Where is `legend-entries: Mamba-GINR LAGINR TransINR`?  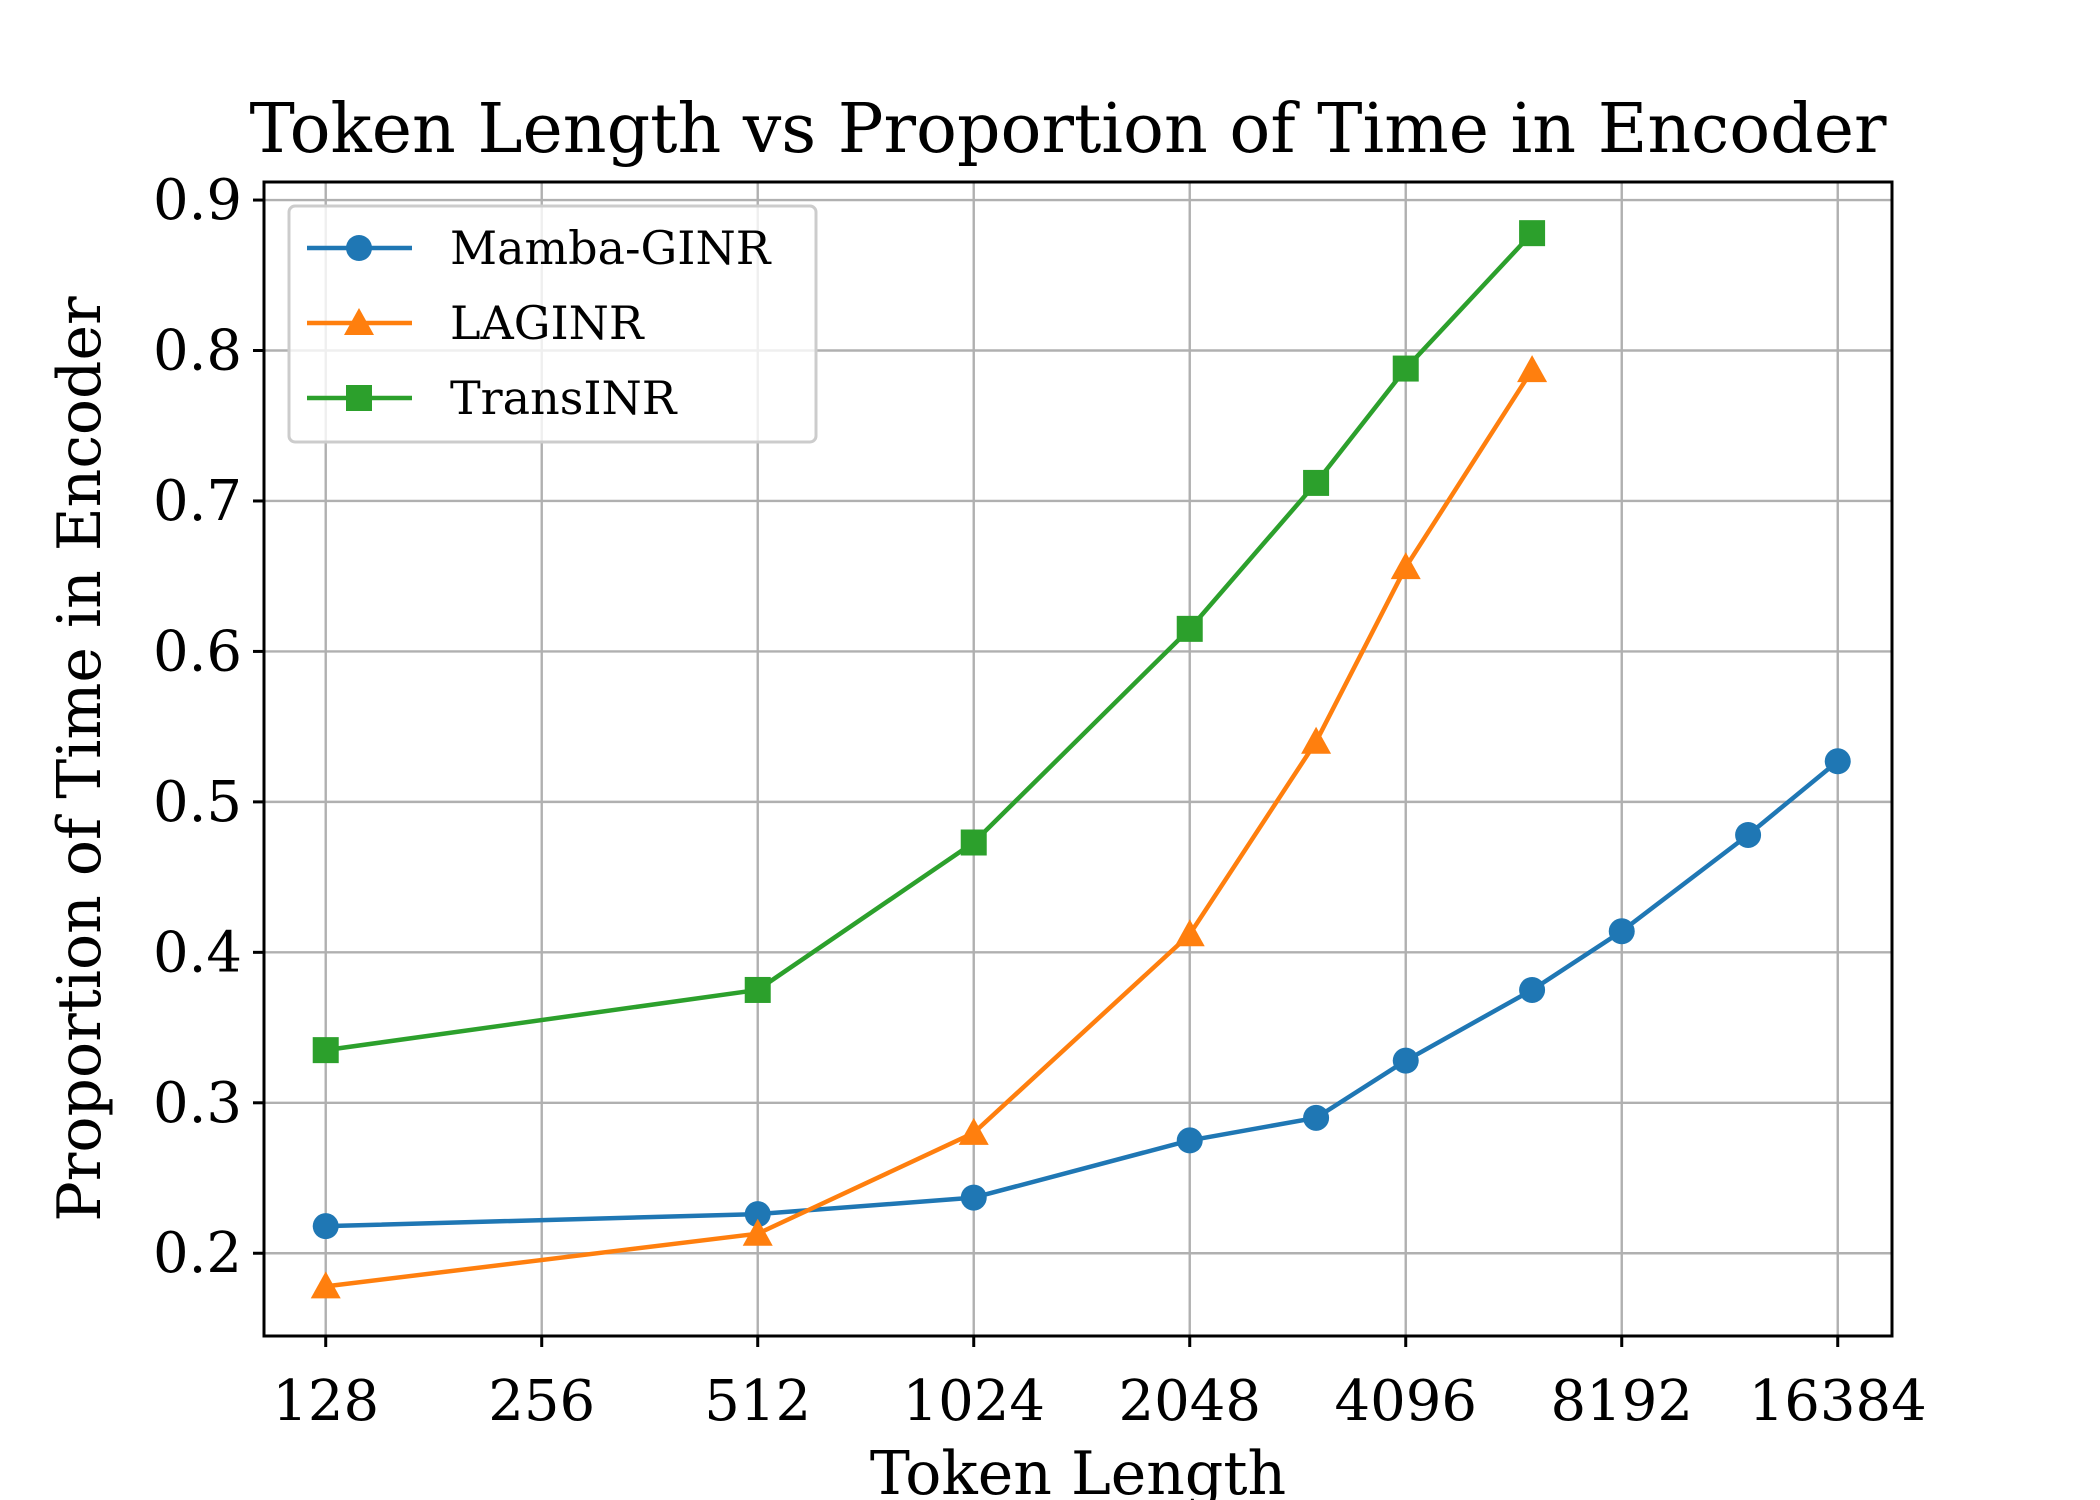
legend-entries: Mamba-GINR LAGINR TransINR is located at coordinates (539, 323).